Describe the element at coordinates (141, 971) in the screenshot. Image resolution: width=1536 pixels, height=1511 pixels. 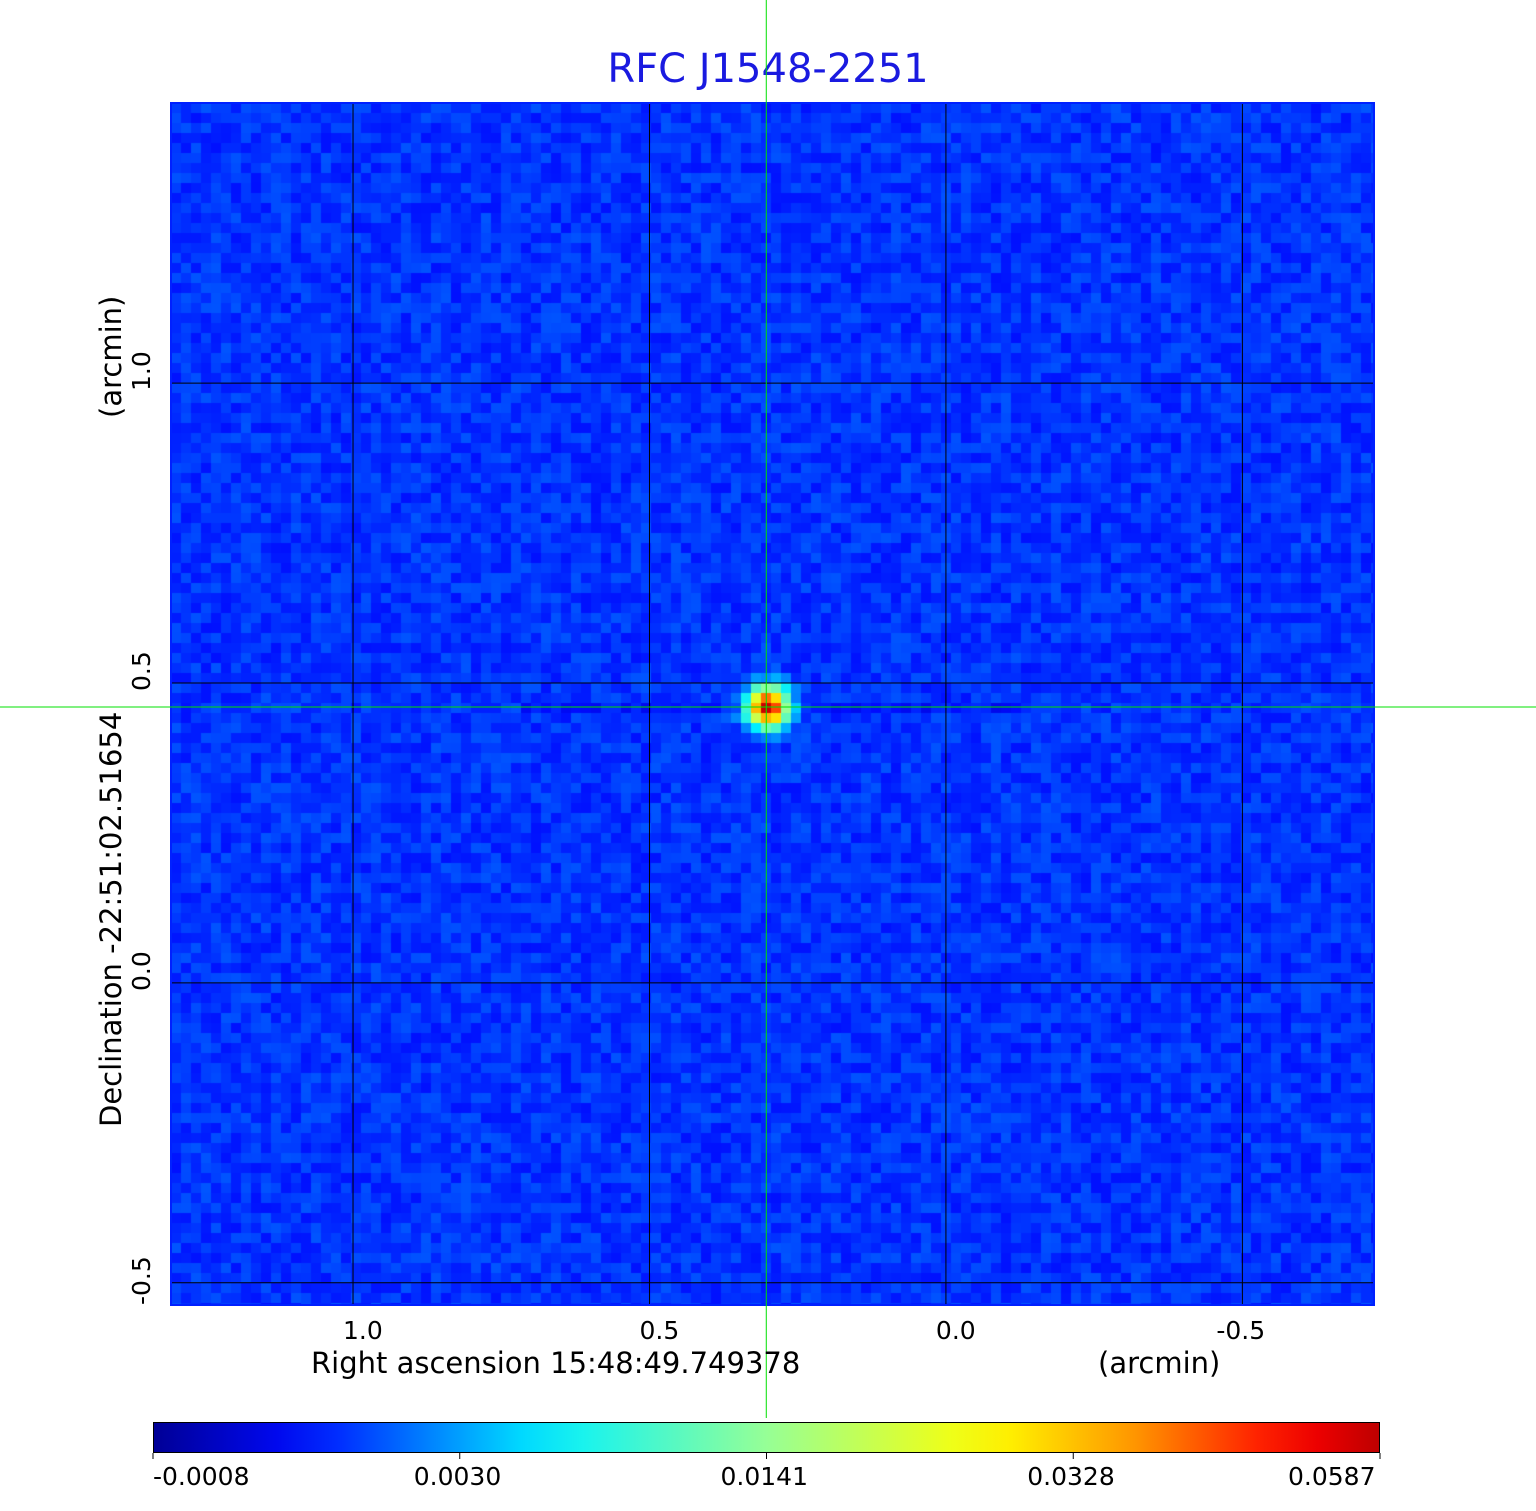
I see `y-tick-label: 0.0` at that location.